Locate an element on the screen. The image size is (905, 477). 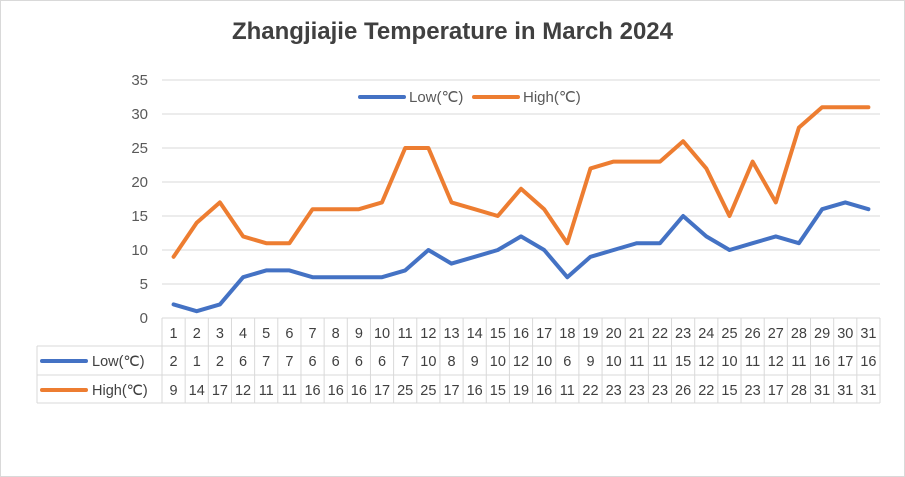
x-category-label: 9 is located at coordinates (359, 334).